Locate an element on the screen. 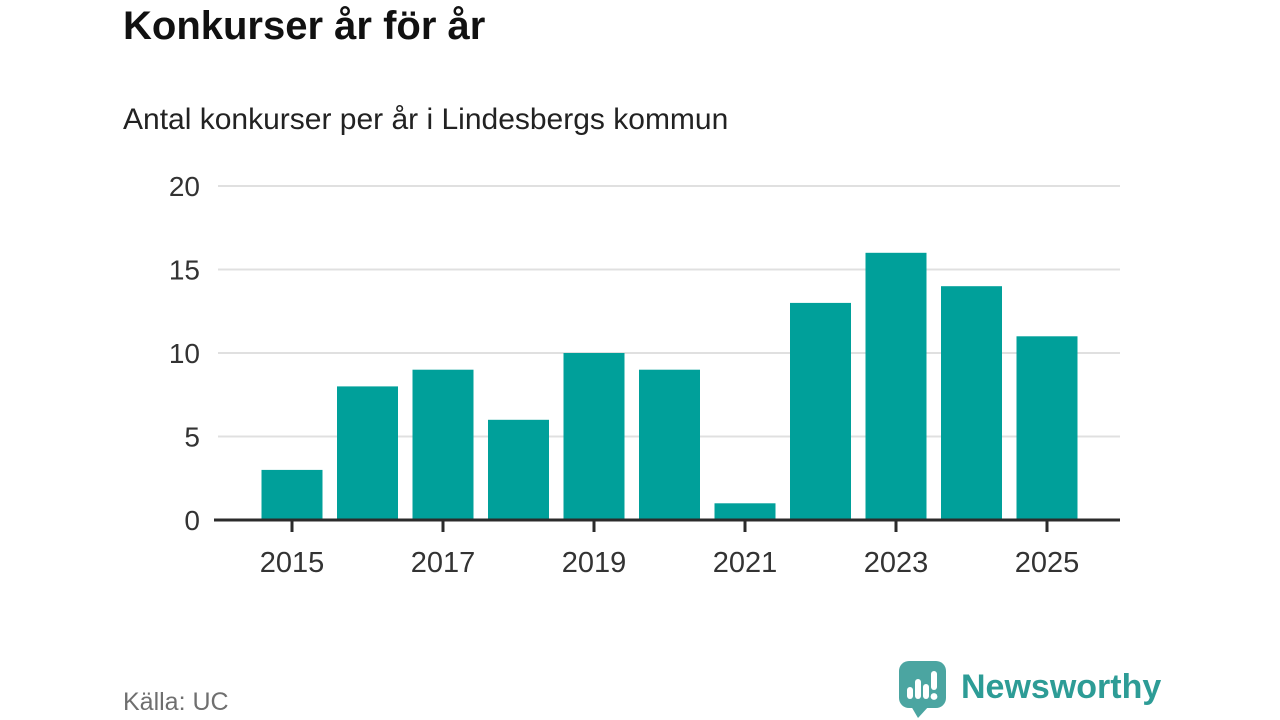  bar-2021 is located at coordinates (745, 511).